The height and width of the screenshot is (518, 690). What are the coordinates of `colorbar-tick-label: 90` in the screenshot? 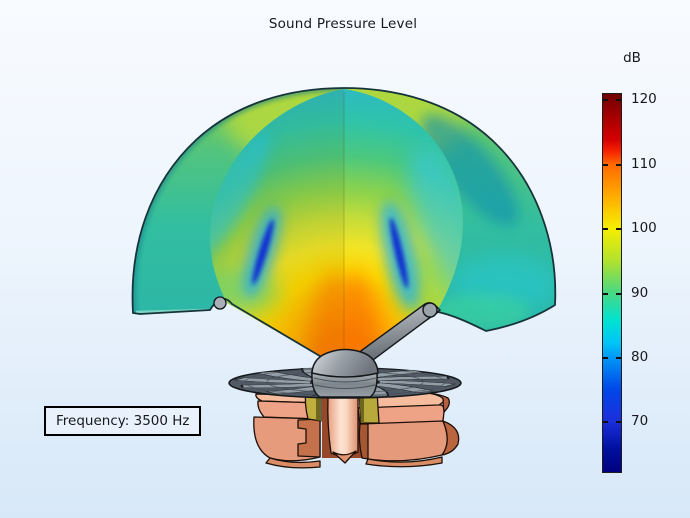 It's located at (640, 293).